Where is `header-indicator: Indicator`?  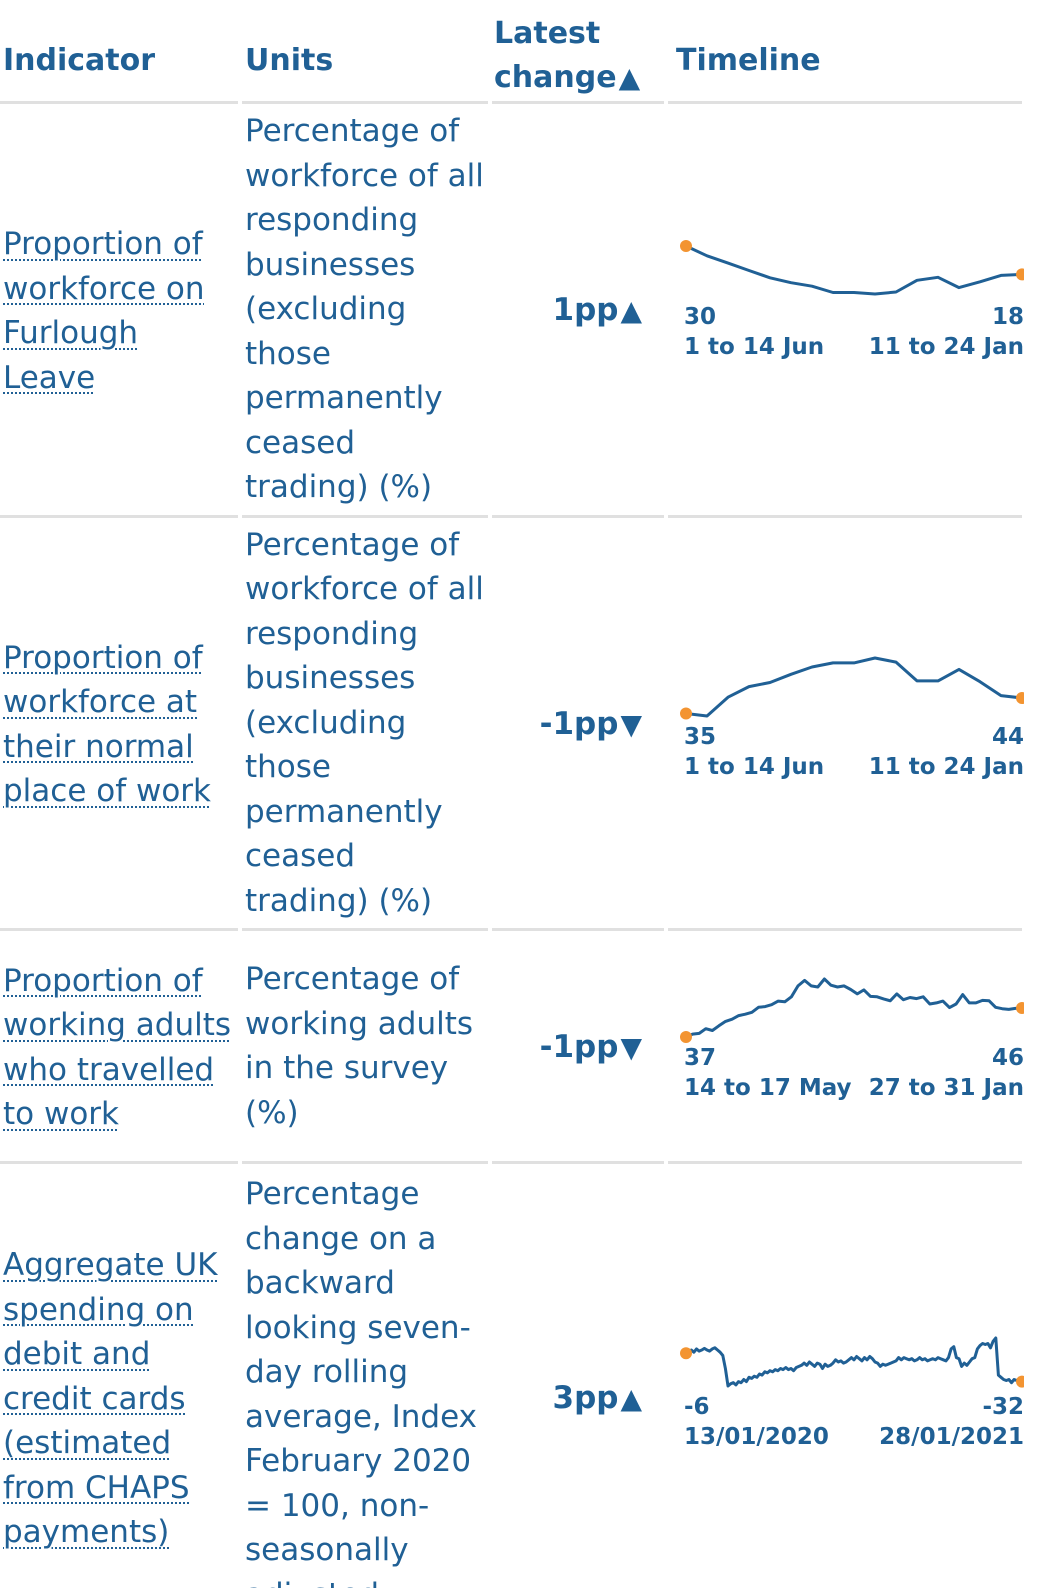
header-indicator: Indicator is located at coordinates (121, 52).